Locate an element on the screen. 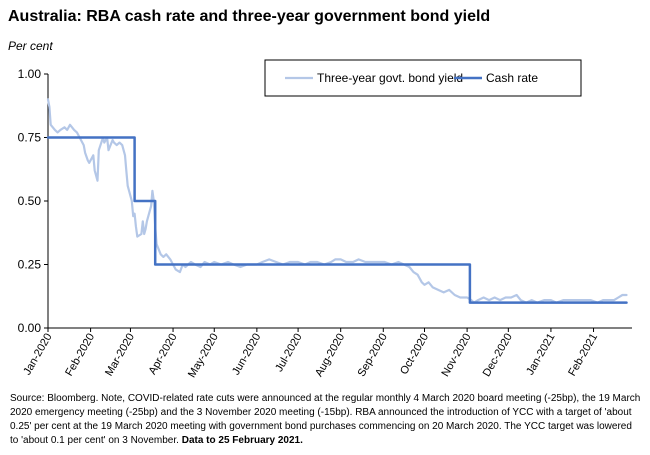 Image resolution: width=650 pixels, height=455 pixels. y-tick-label: 0.00 is located at coordinates (30, 328).